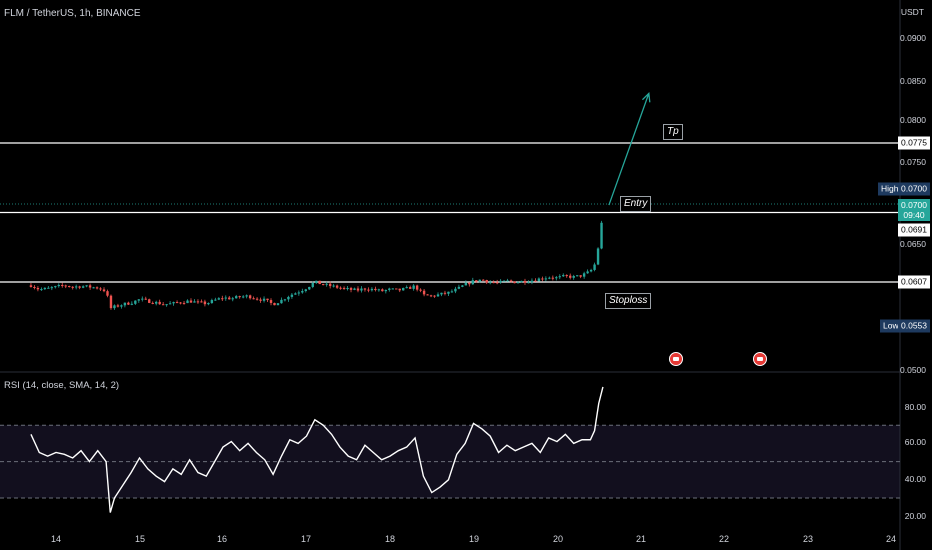 The image size is (932, 550). I want to click on entry-annotation: Entry, so click(636, 204).